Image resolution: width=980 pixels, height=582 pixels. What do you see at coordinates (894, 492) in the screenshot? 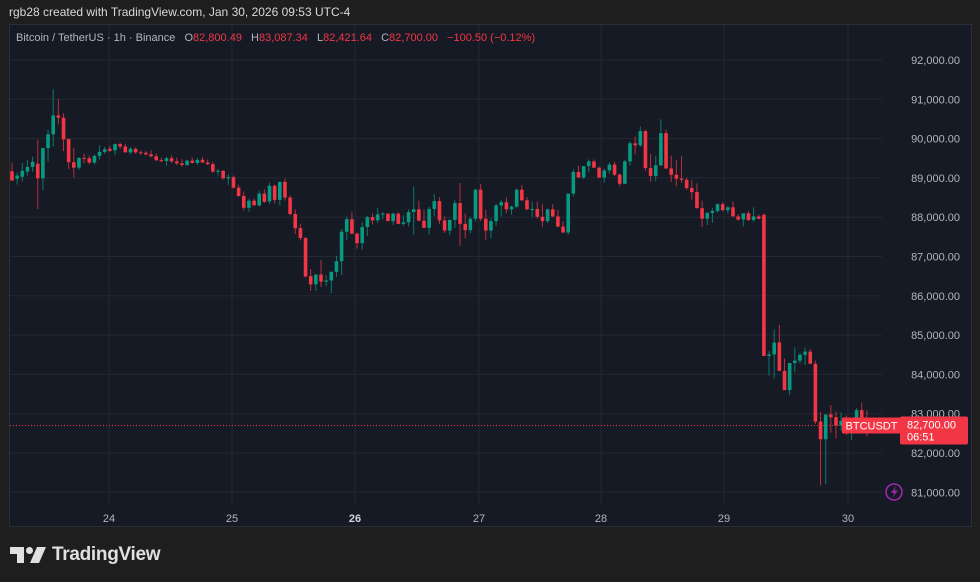
I see `lightning-icon` at bounding box center [894, 492].